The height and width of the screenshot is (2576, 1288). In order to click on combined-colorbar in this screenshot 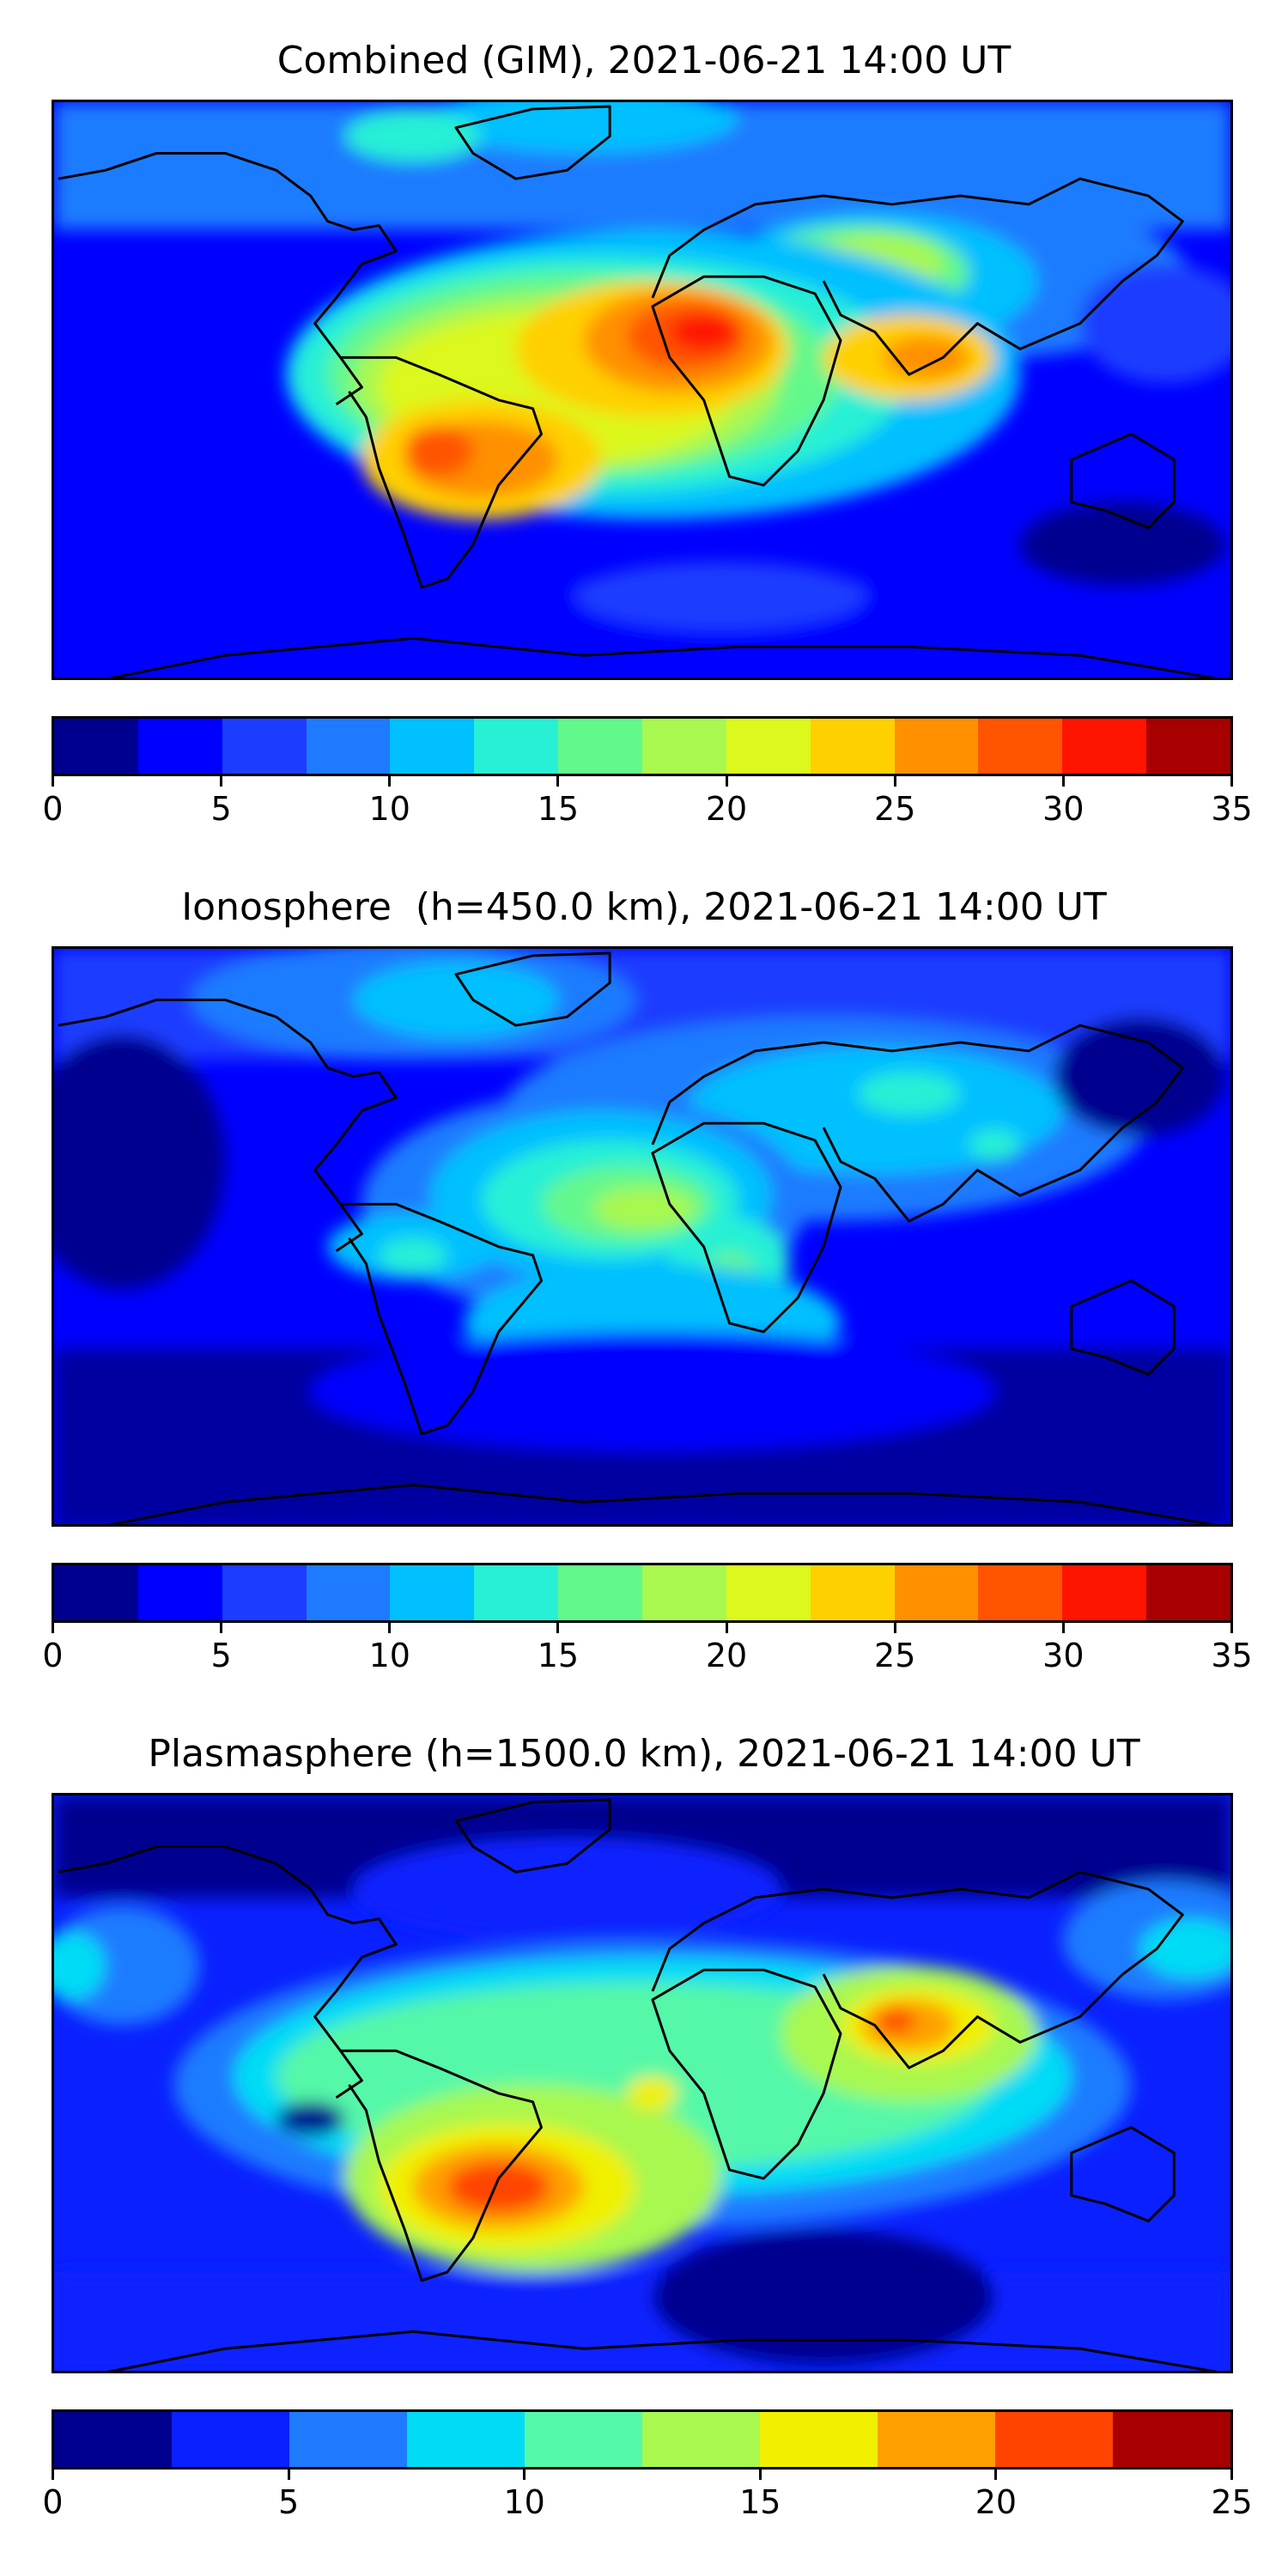, I will do `click(642, 746)`.